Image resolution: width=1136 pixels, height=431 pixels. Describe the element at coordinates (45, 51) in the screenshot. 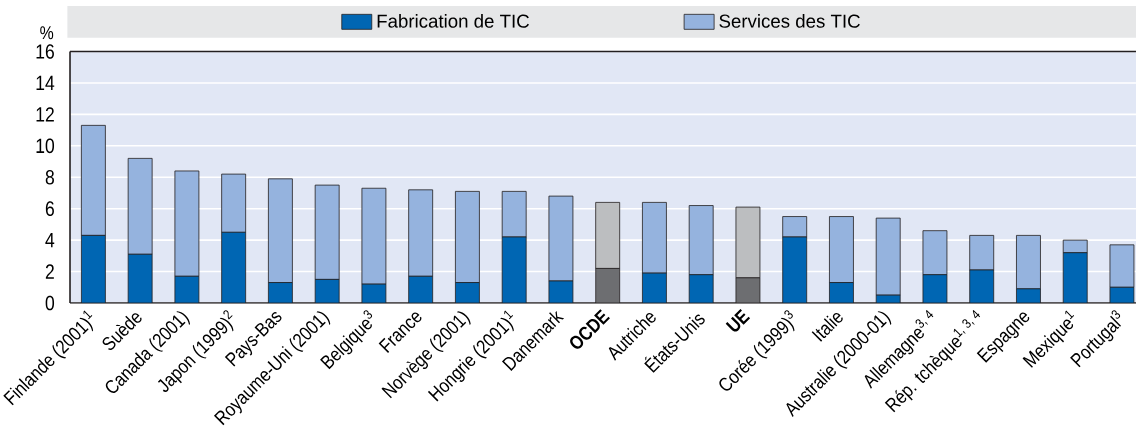

I see `y-tick-label: 16` at that location.